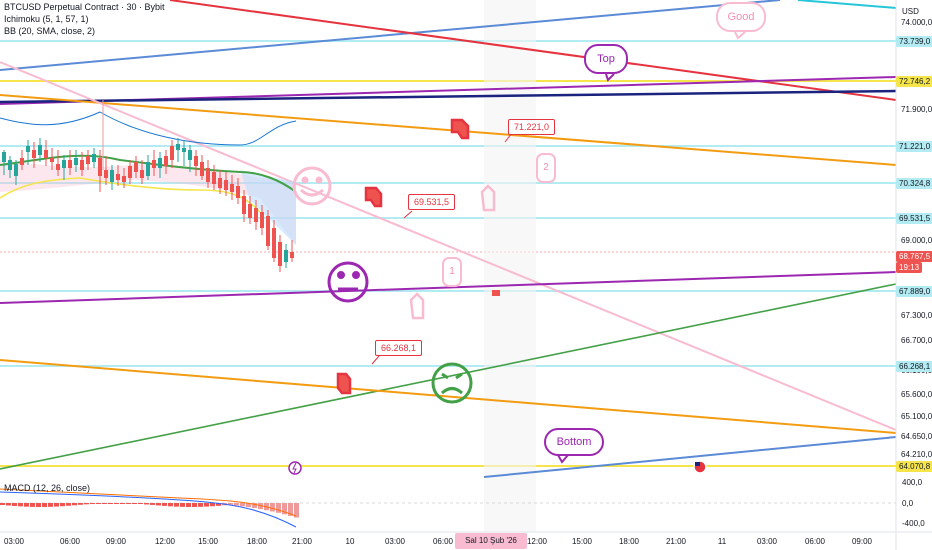  Describe the element at coordinates (375, 360) in the screenshot. I see `callout-3-tail` at that location.